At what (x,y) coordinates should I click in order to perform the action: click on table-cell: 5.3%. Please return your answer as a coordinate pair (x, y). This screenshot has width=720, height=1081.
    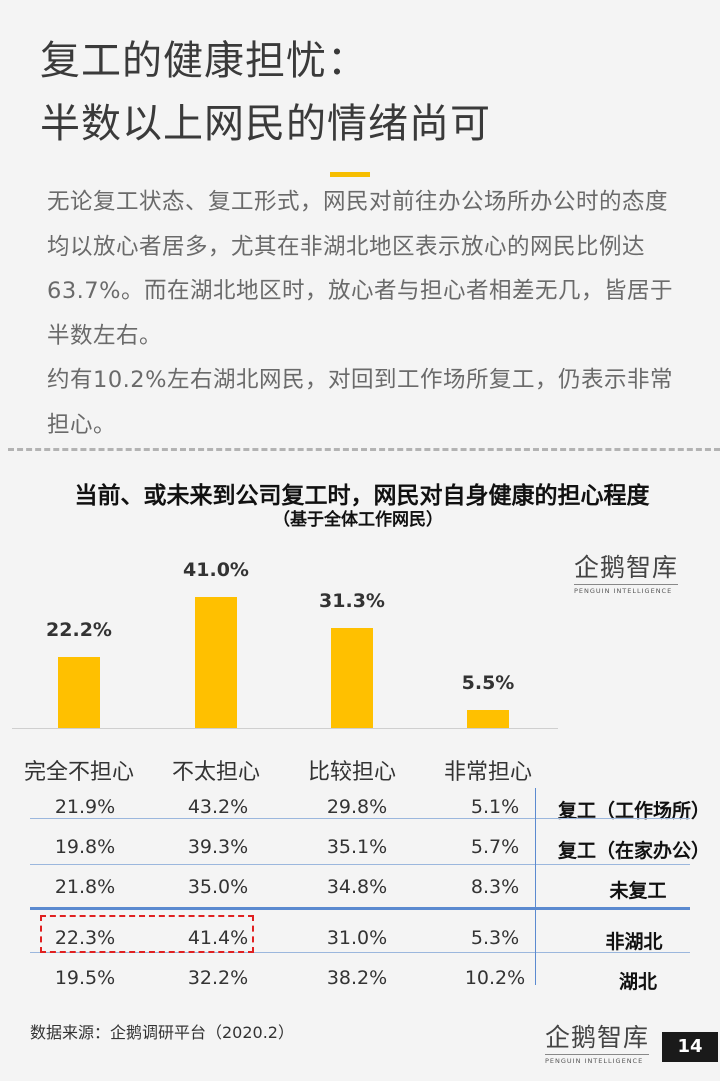
    Looking at the image, I should click on (495, 938).